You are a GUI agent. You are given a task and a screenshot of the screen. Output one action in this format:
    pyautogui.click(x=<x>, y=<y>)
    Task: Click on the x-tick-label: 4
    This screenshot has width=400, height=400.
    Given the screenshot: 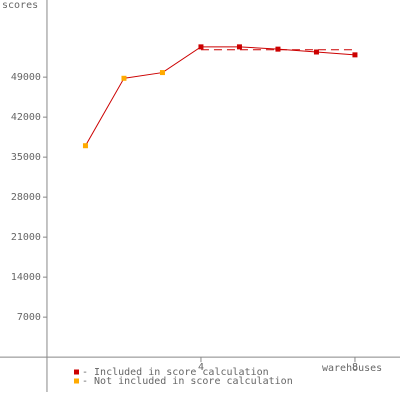 What is the action you would take?
    pyautogui.click(x=201, y=367)
    